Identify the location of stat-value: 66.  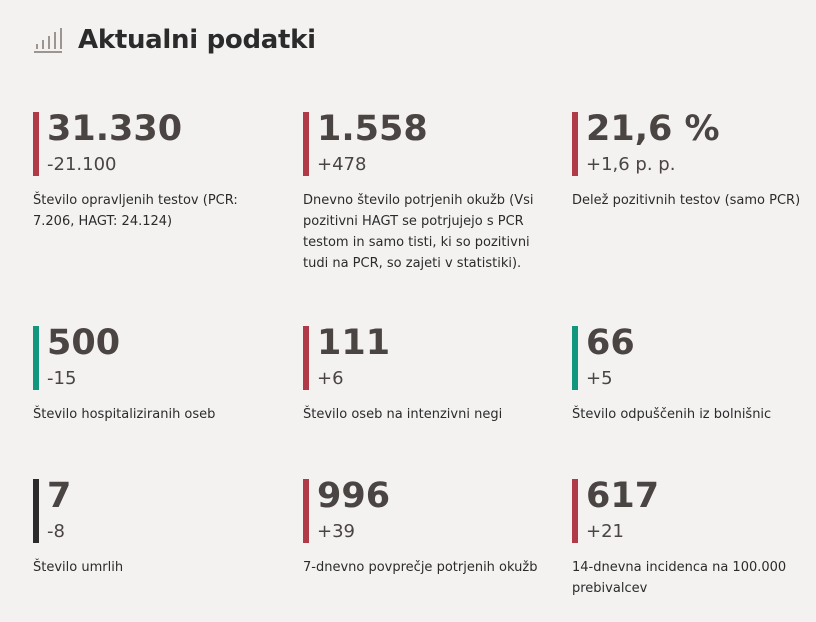
(610, 343).